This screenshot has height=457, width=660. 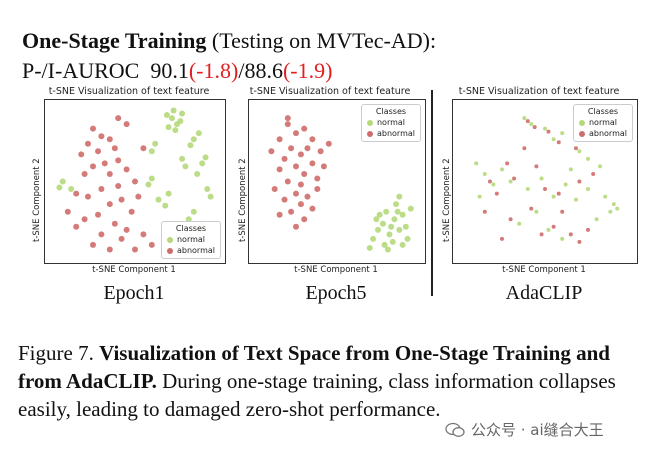 What do you see at coordinates (581, 133) in the screenshot?
I see `legend-abnormal-marker` at bounding box center [581, 133].